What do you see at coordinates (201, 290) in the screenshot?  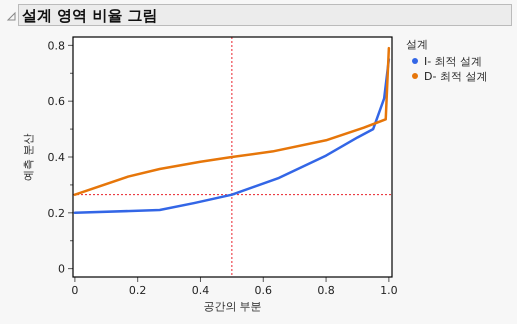 I see `x-tick-label: 0.4` at bounding box center [201, 290].